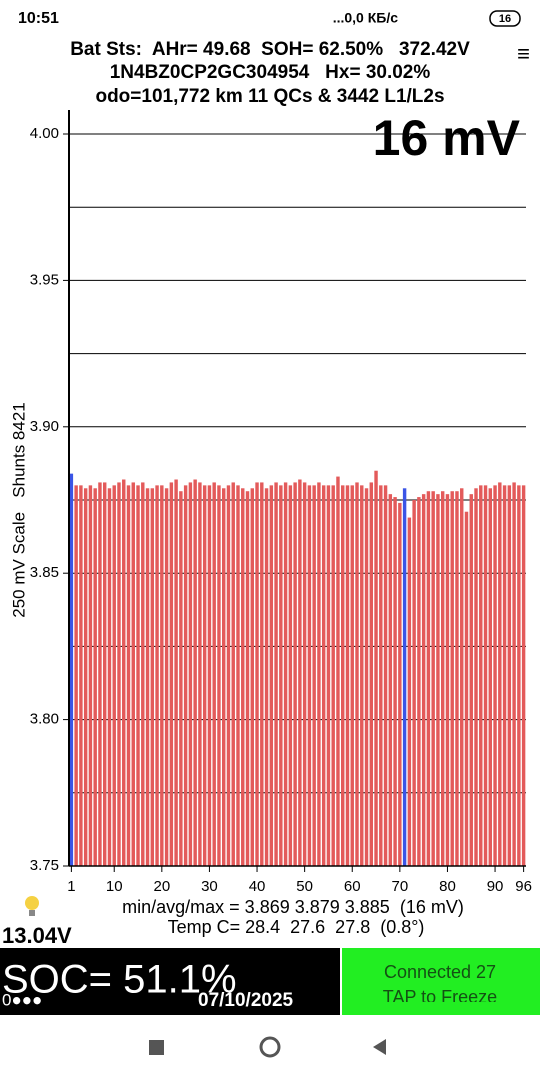 Image resolution: width=540 pixels, height=1080 pixels. I want to click on status-battery: 16, so click(505, 19).